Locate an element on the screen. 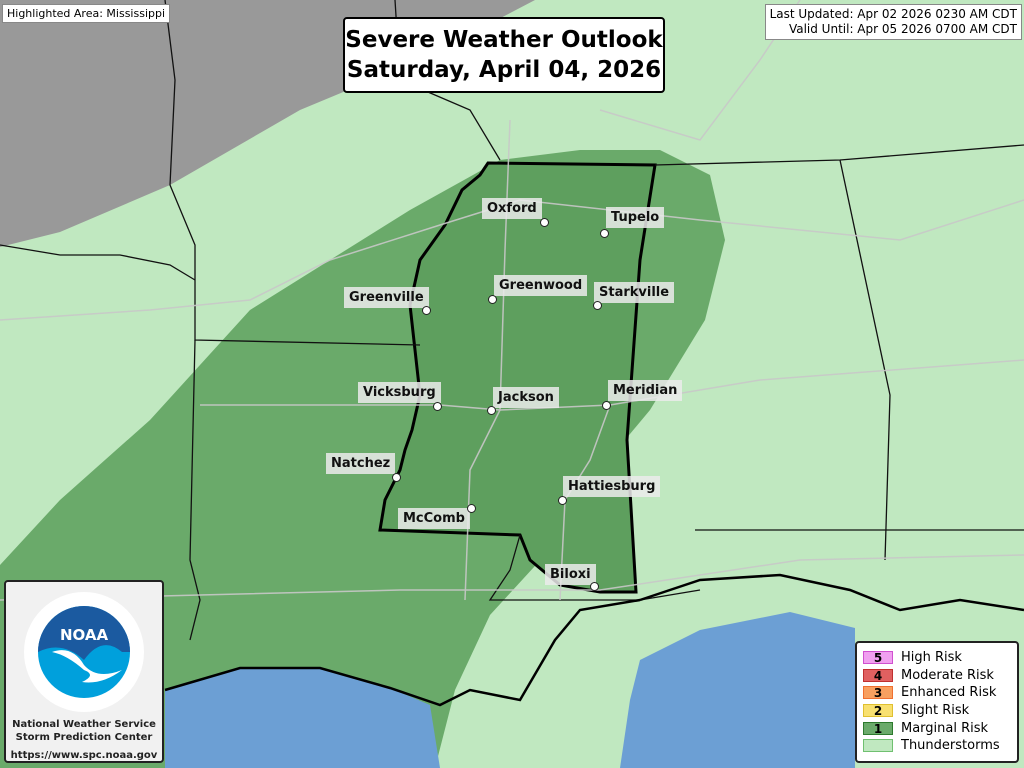  legend-item-enhanced: 3 Enhanced Risk is located at coordinates (940, 693).